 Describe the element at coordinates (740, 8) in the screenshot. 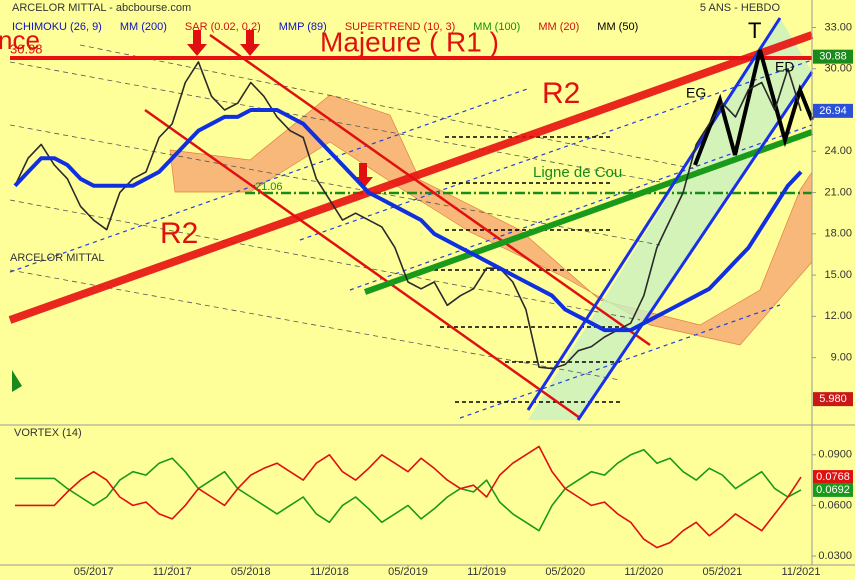

I see `period: 5 ANS - HEBDO` at that location.